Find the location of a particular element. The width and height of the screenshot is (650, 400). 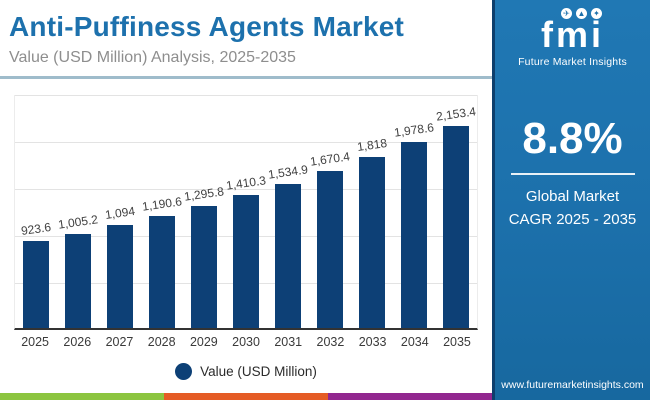

bar-value-label: 1,978.6 is located at coordinates (414, 130).